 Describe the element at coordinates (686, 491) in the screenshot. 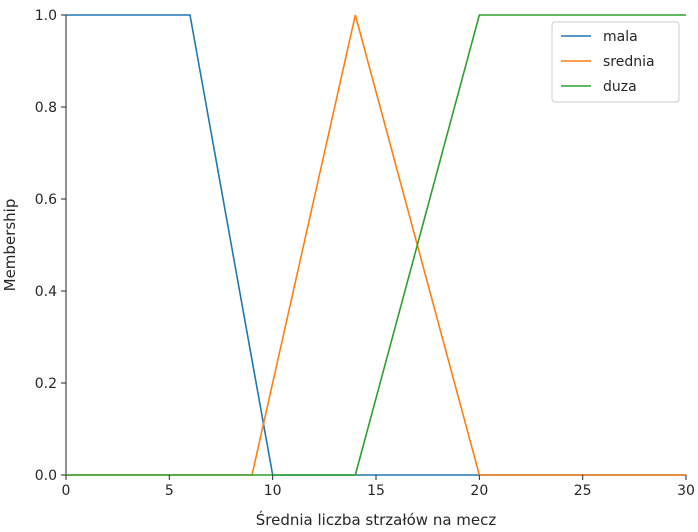

I see `x-tick-label: 30` at that location.